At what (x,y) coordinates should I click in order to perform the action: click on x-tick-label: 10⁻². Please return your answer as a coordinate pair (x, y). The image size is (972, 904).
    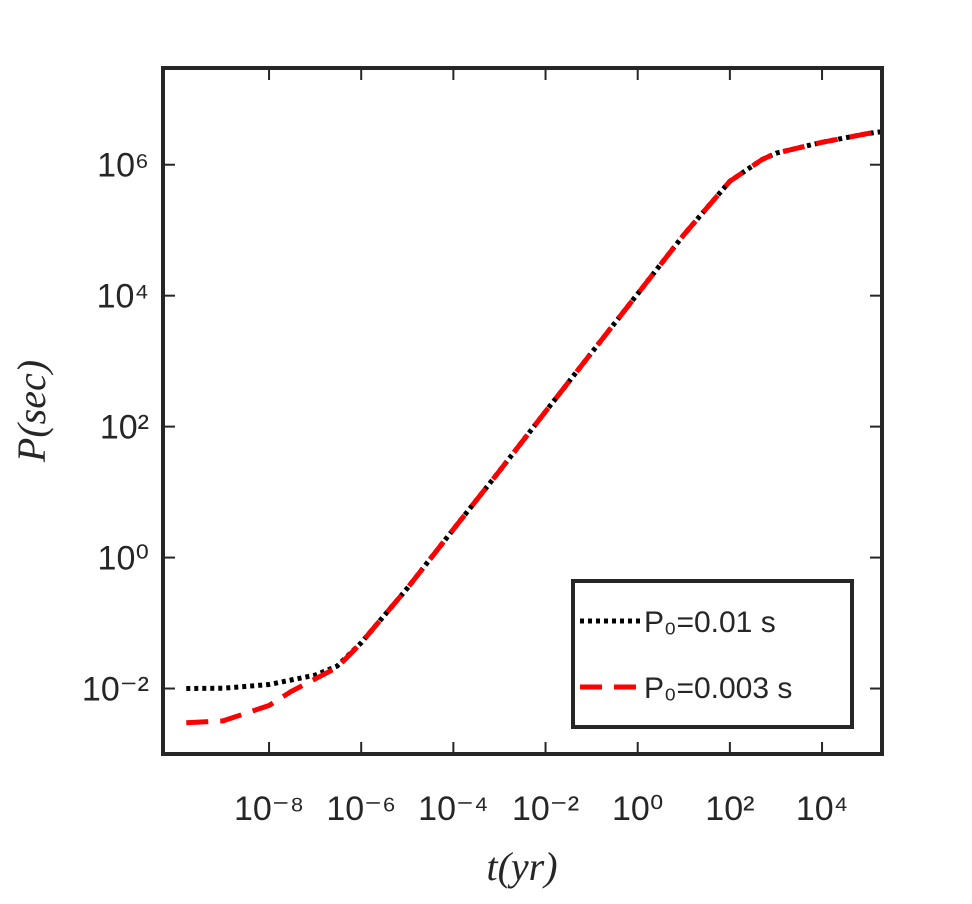
    Looking at the image, I should click on (545, 809).